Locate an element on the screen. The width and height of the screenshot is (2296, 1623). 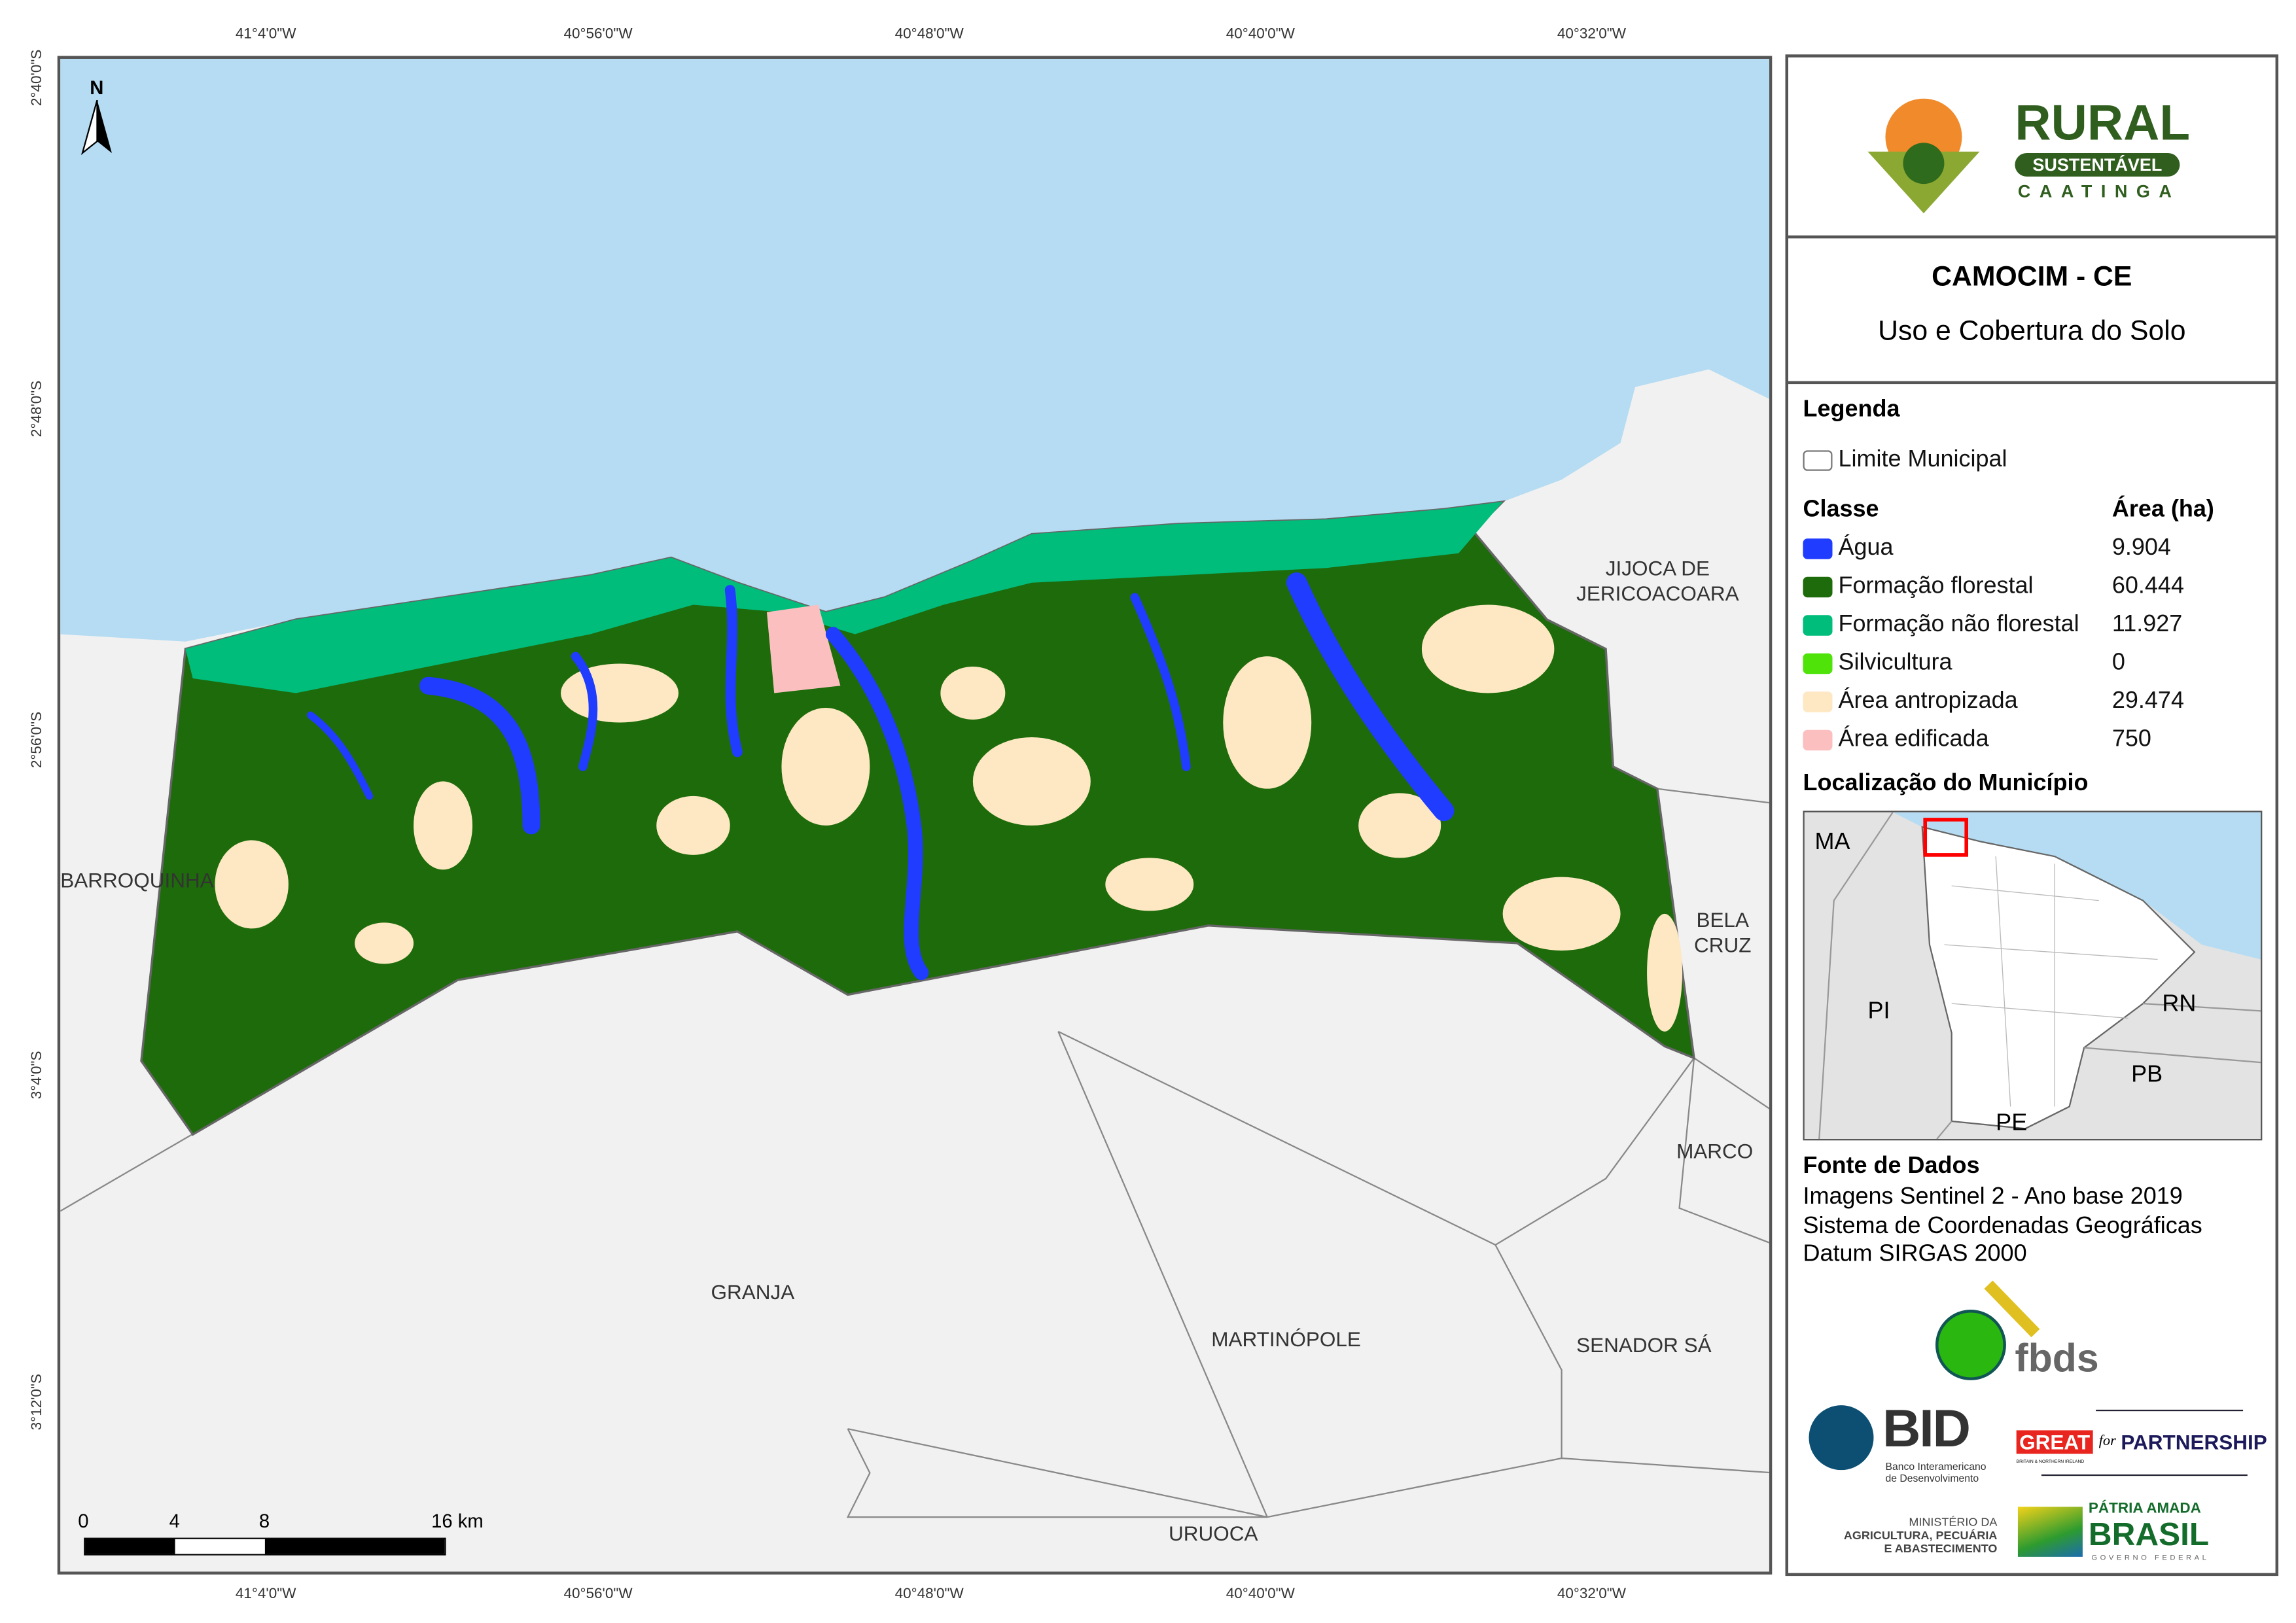
source-line: Sistema de Coordenadas Geográficas is located at coordinates (2002, 1226).